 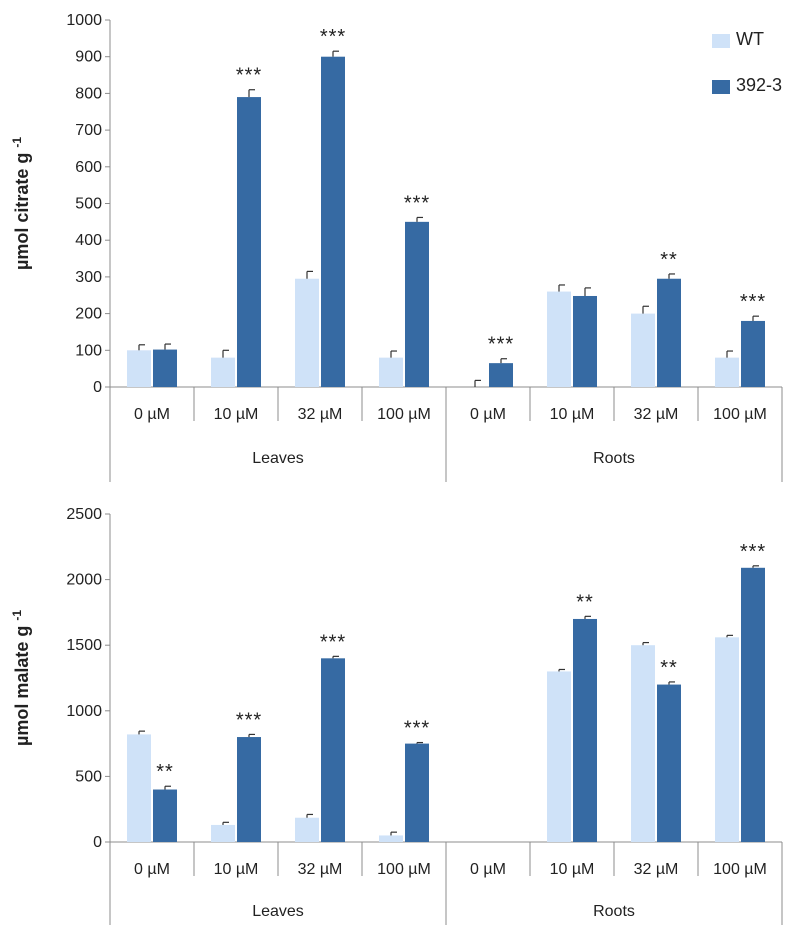 What do you see at coordinates (750, 39) in the screenshot?
I see `legend-label-wt: WT` at bounding box center [750, 39].